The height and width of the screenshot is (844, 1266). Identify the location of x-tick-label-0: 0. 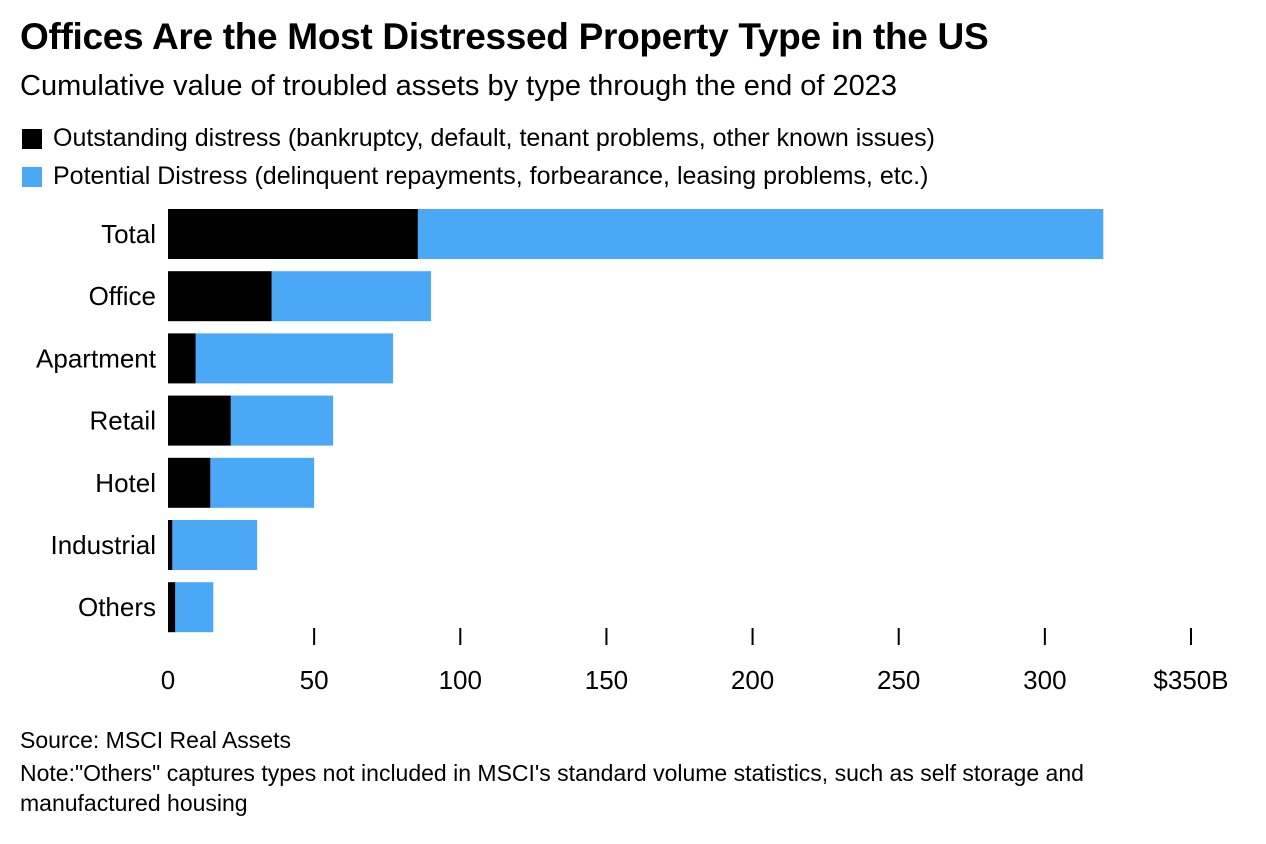
(168, 680).